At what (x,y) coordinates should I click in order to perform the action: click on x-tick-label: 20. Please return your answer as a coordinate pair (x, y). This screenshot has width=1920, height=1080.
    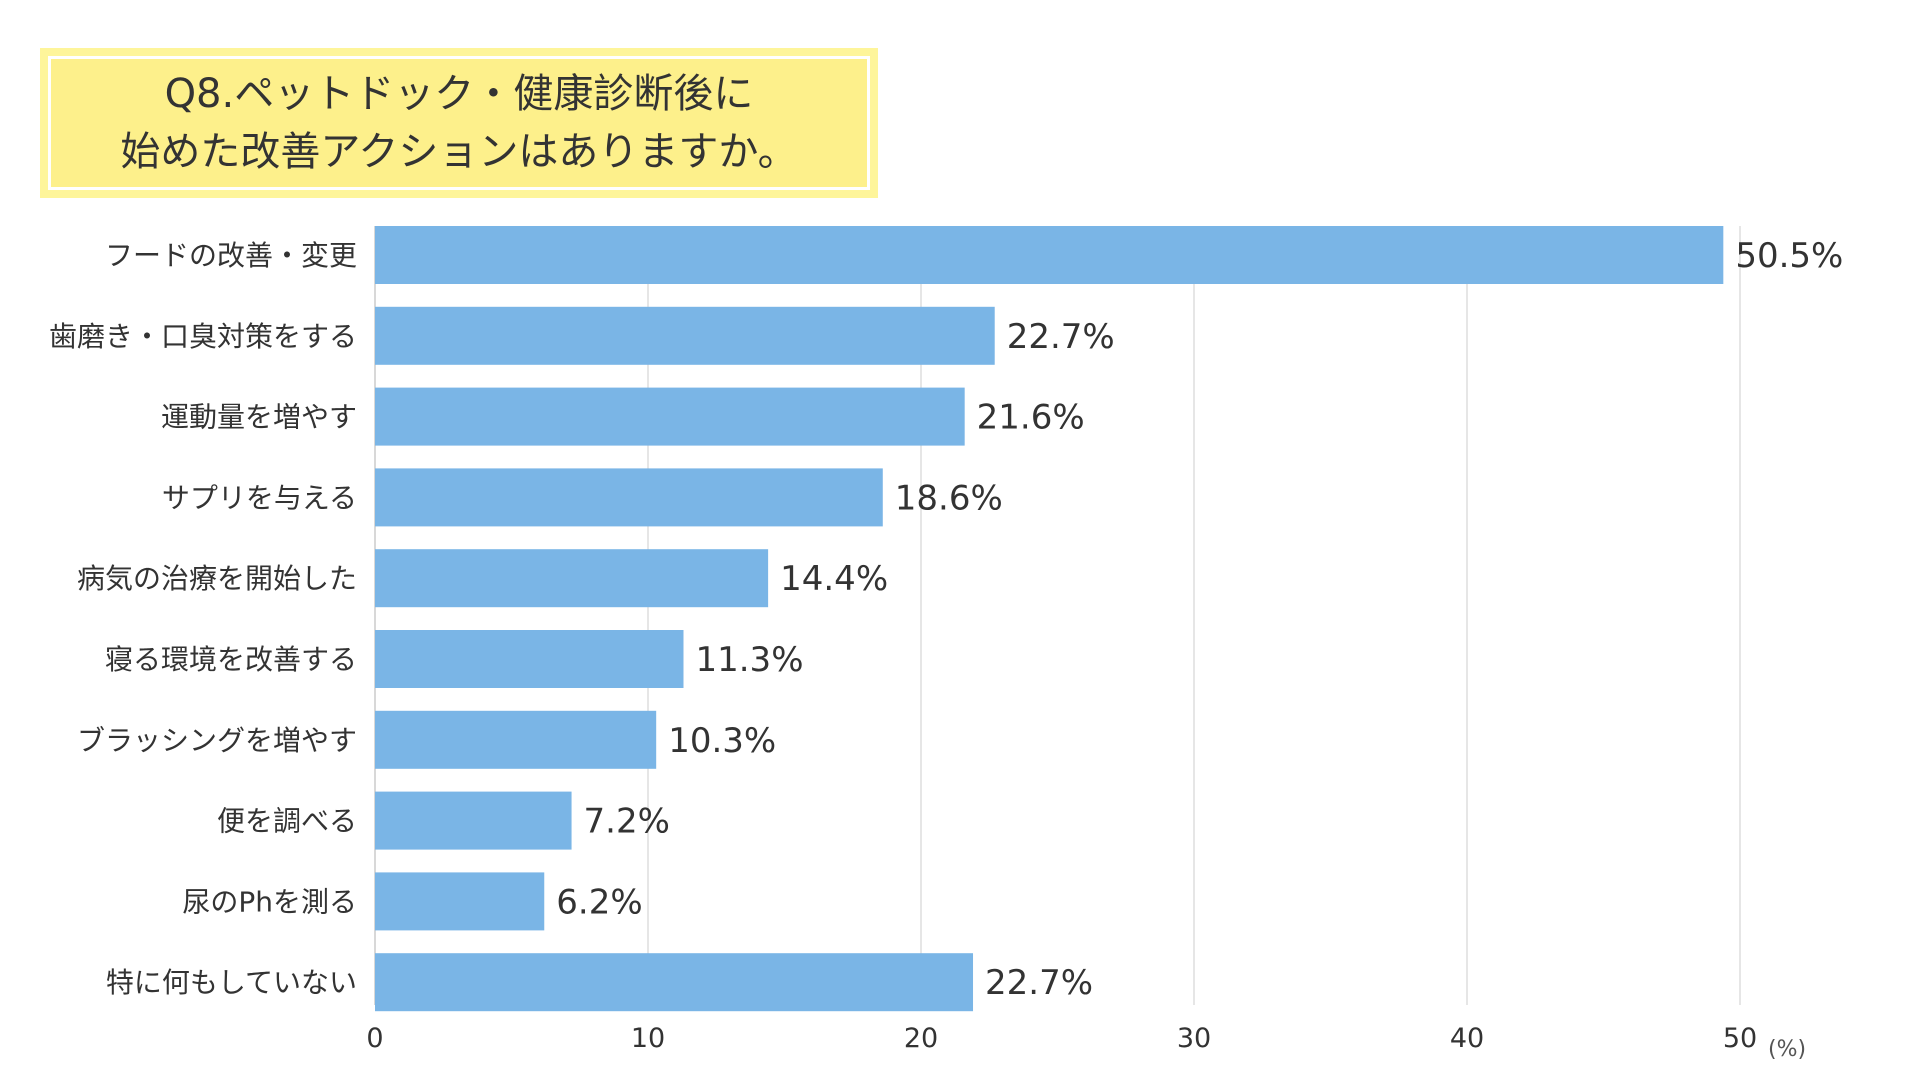
    Looking at the image, I should click on (921, 1038).